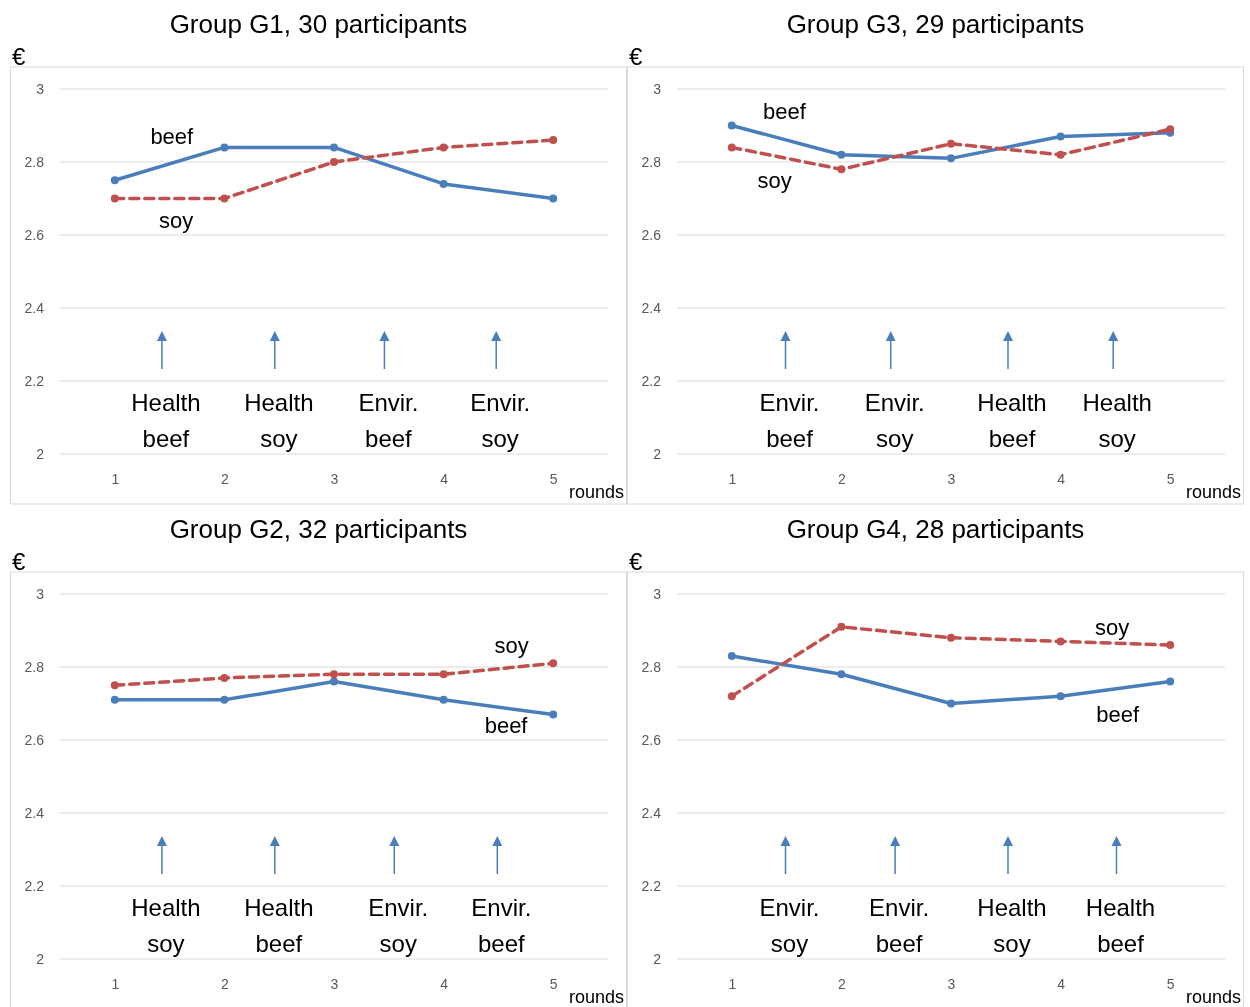  What do you see at coordinates (935, 24) in the screenshot?
I see `chart-title: Group G3, 29 participants` at bounding box center [935, 24].